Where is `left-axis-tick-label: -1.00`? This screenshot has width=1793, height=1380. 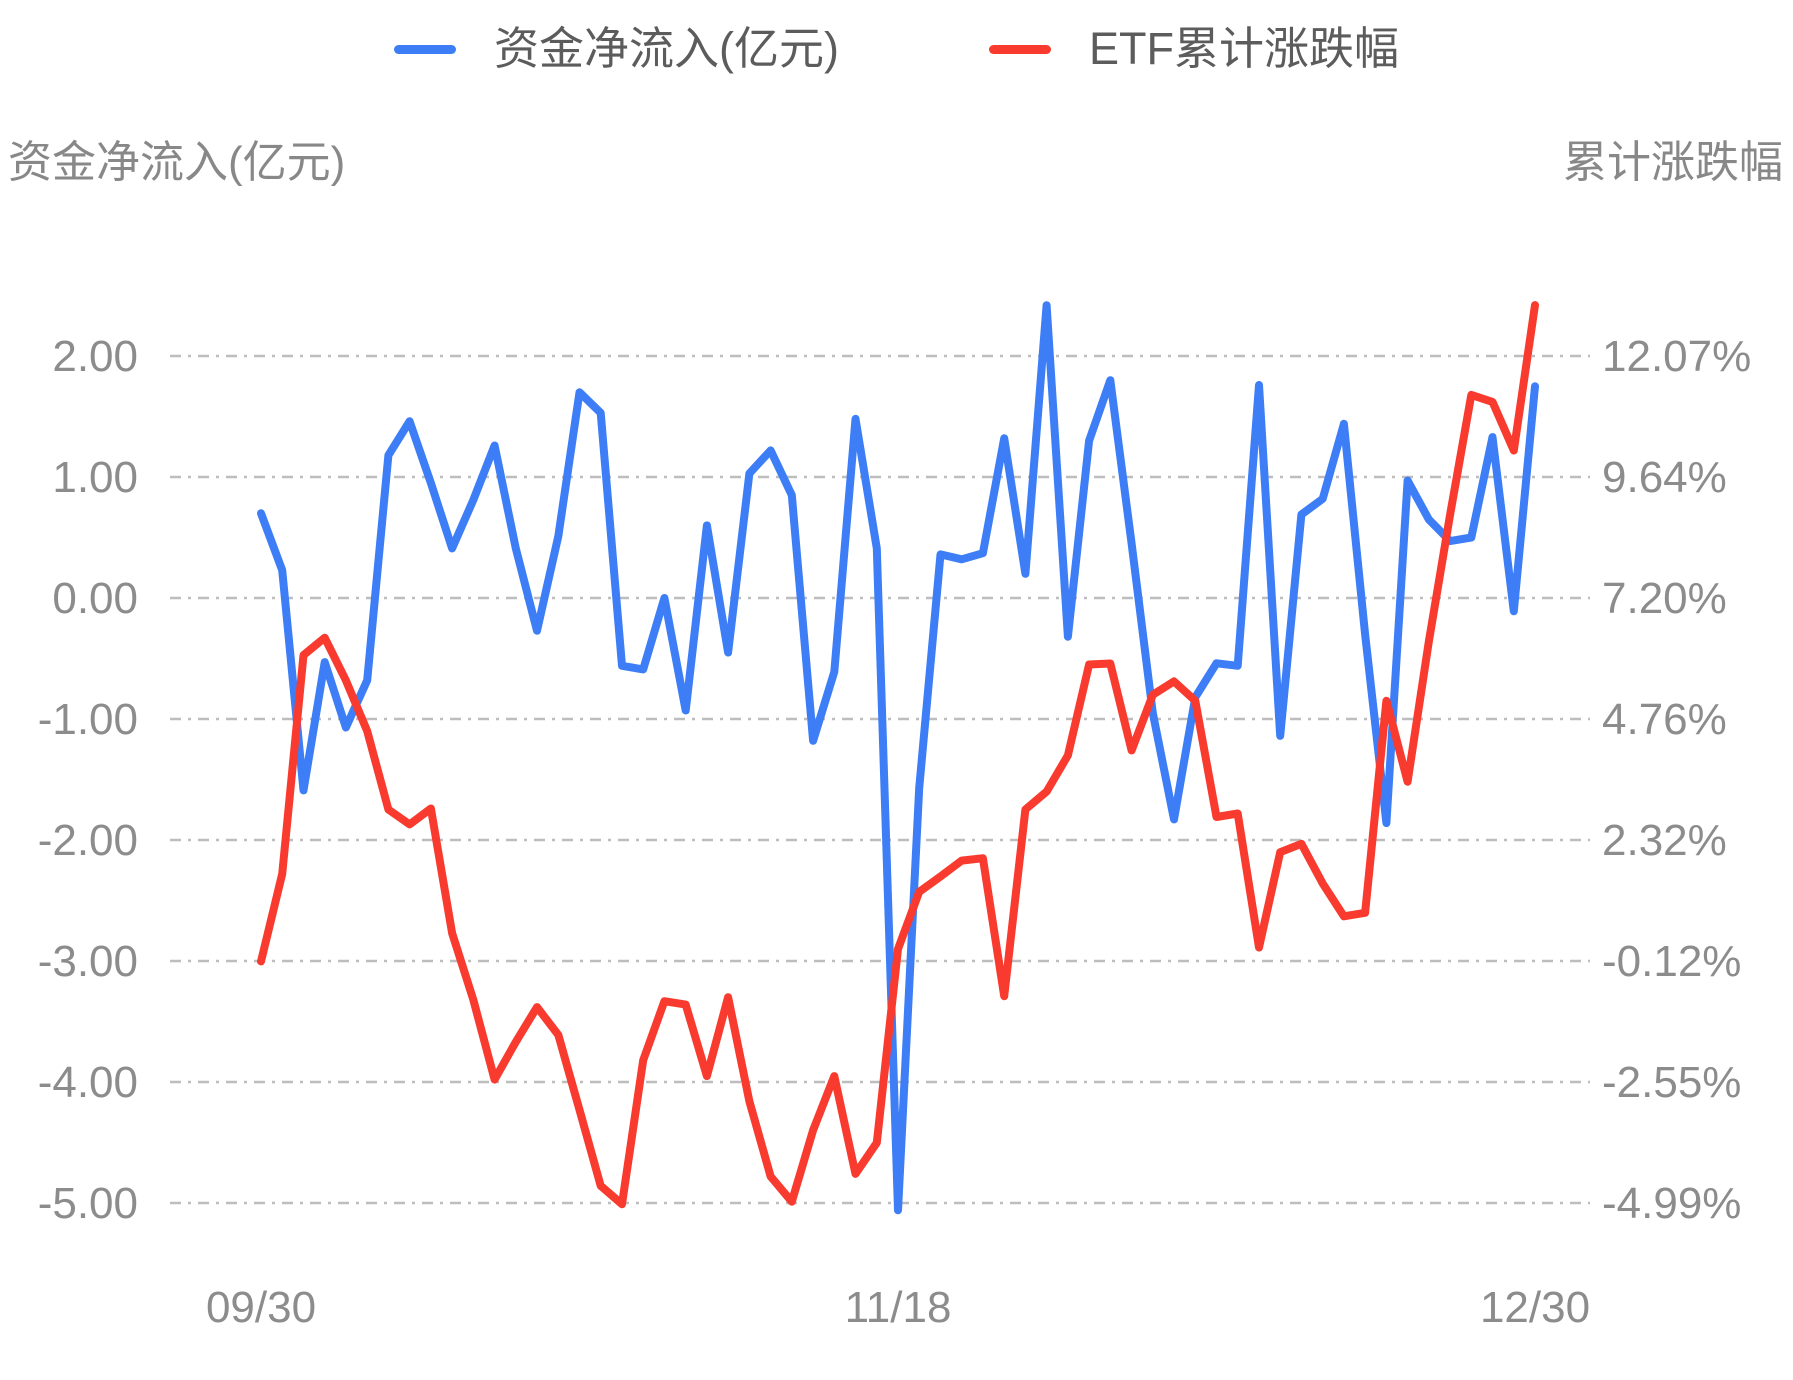
left-axis-tick-label: -1.00 is located at coordinates (88, 719).